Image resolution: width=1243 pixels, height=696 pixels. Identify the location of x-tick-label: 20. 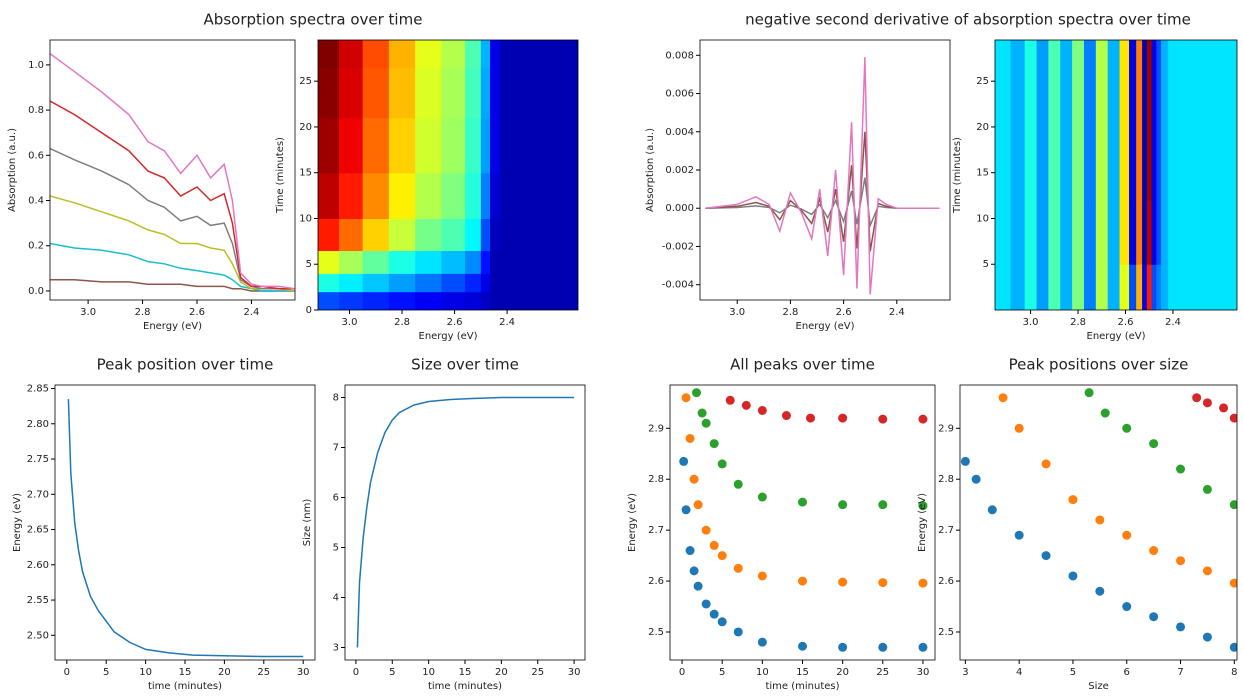
(501, 672).